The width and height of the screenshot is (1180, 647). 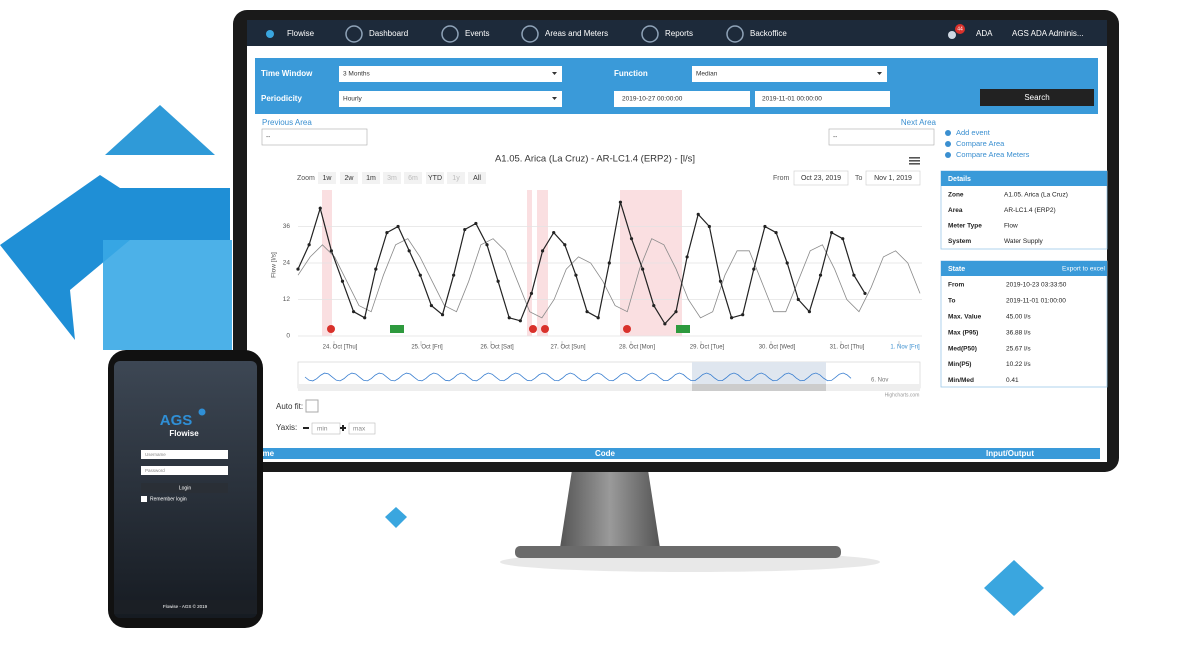 I want to click on nav-item: Areas and Meters, so click(x=576, y=33).